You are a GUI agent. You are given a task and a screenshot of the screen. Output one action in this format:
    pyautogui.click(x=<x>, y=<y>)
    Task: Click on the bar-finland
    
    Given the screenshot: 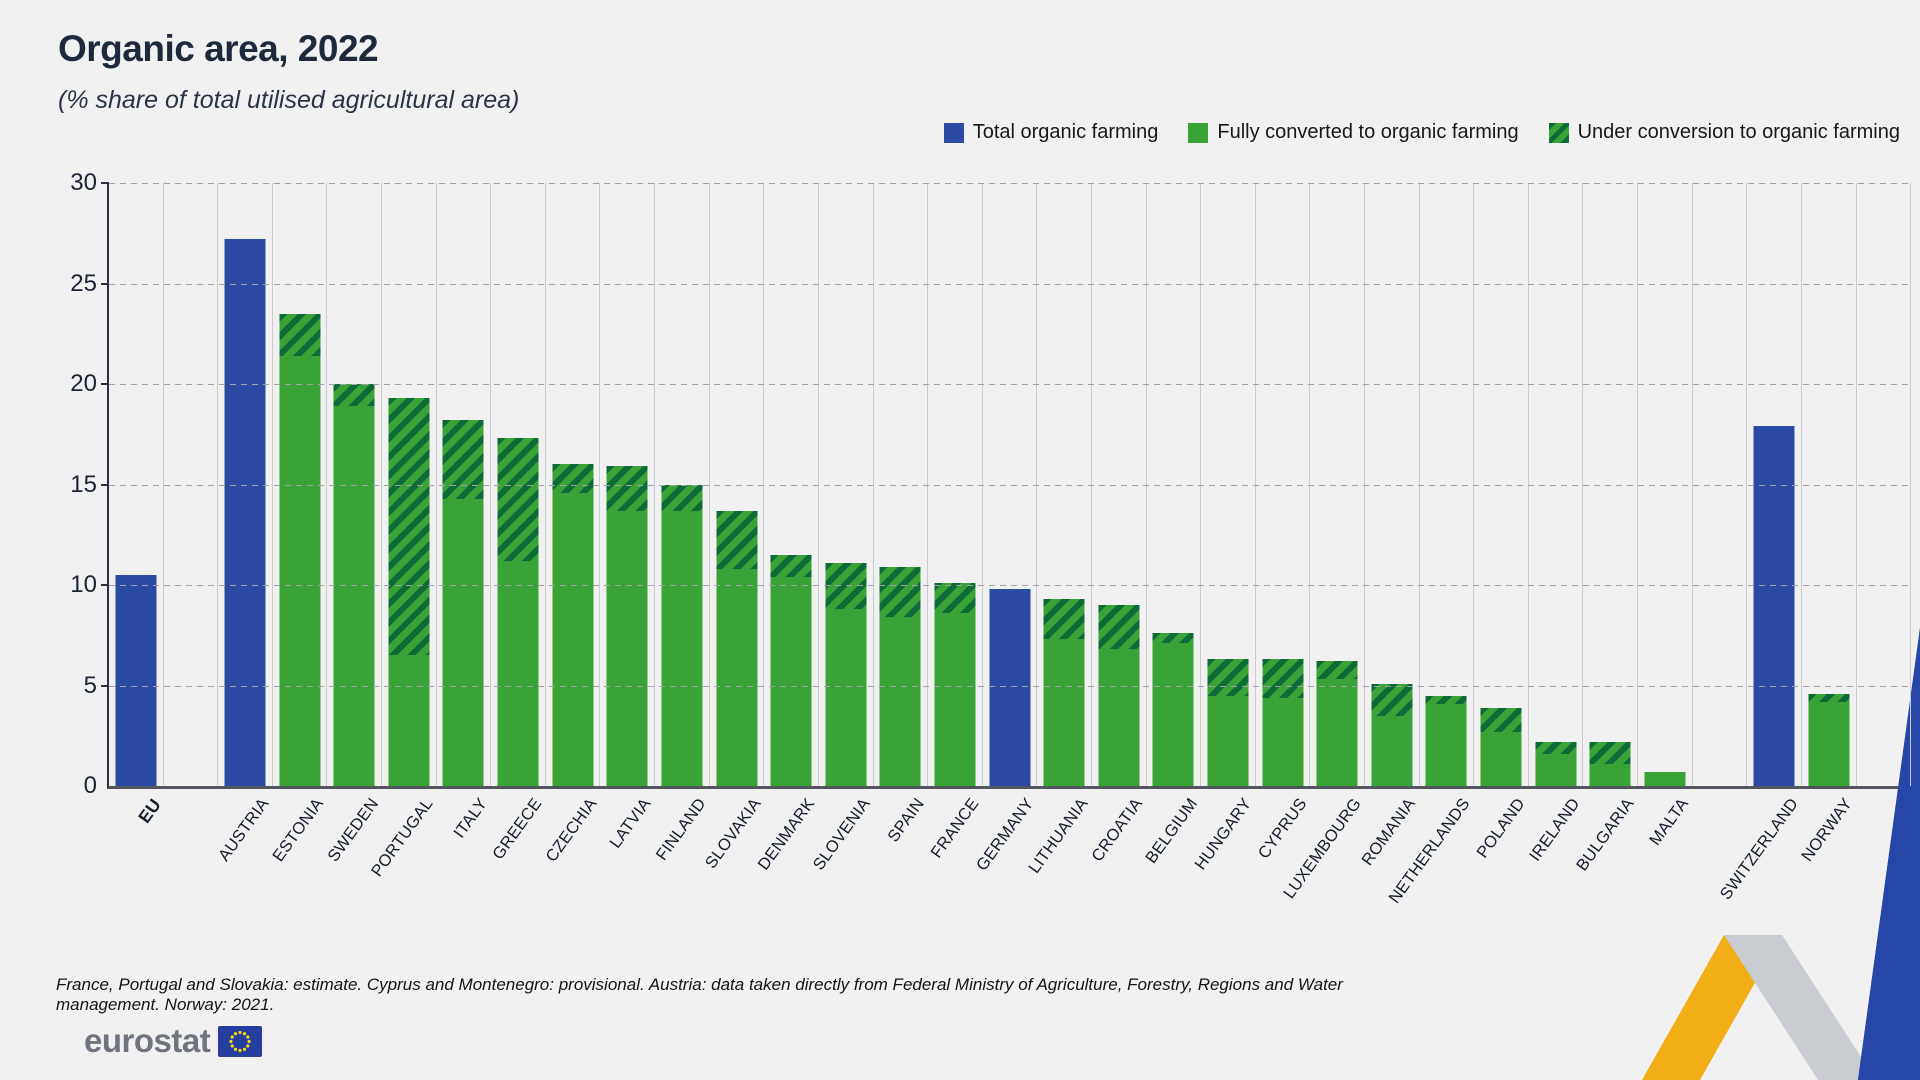 What is the action you would take?
    pyautogui.click(x=682, y=635)
    